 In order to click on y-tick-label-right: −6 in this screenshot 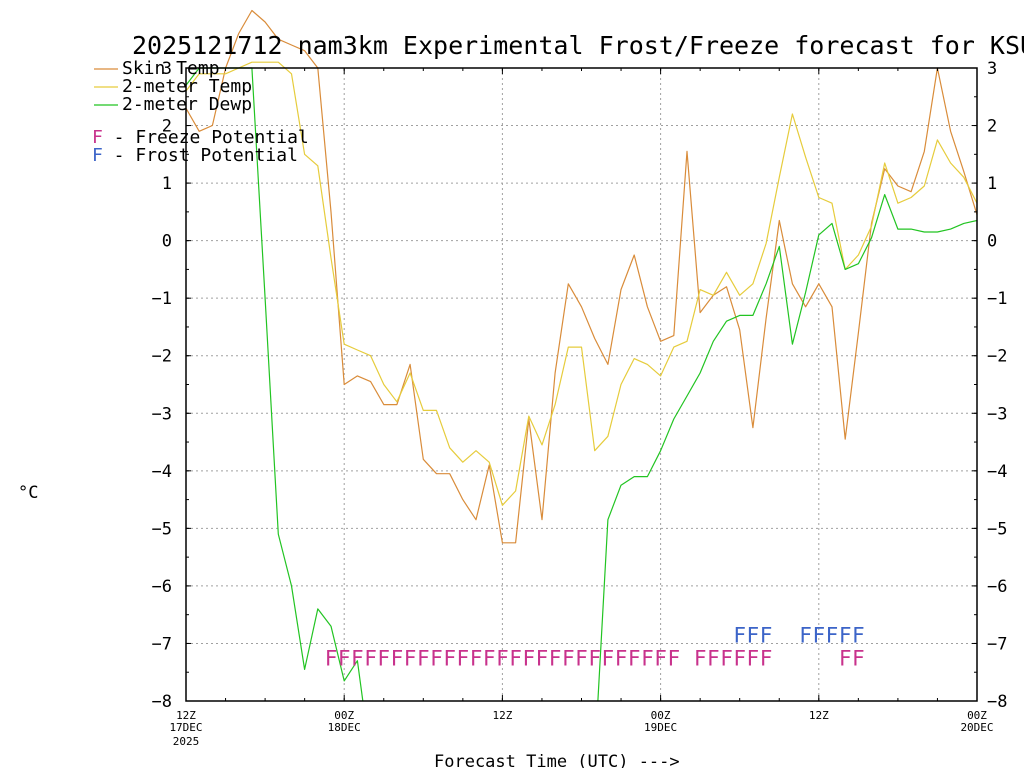, I will do `click(997, 587)`.